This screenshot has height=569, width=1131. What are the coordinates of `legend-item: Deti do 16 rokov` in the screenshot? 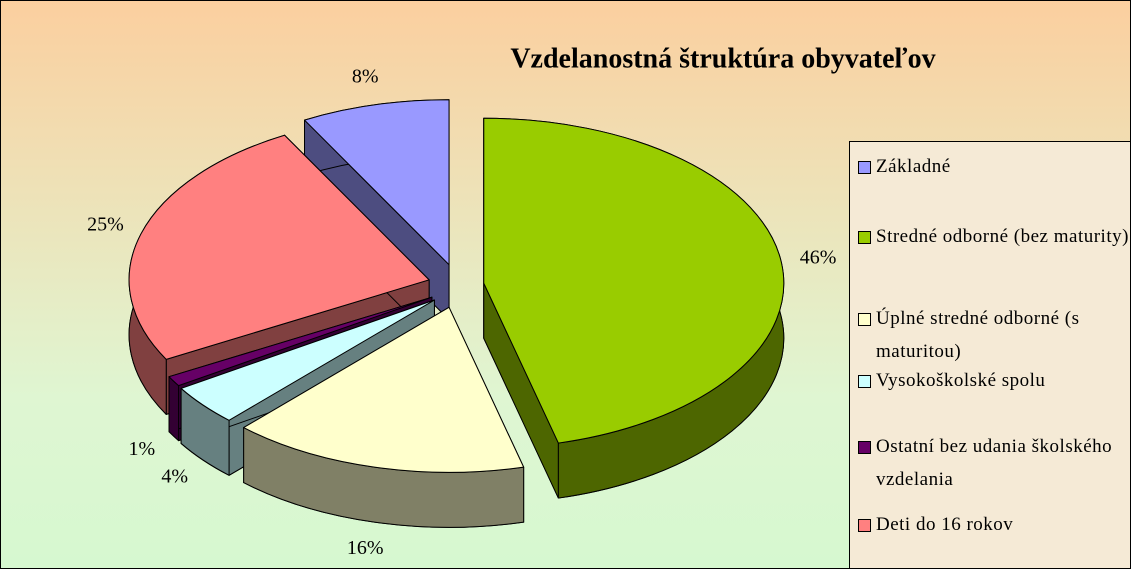 It's located at (993, 524).